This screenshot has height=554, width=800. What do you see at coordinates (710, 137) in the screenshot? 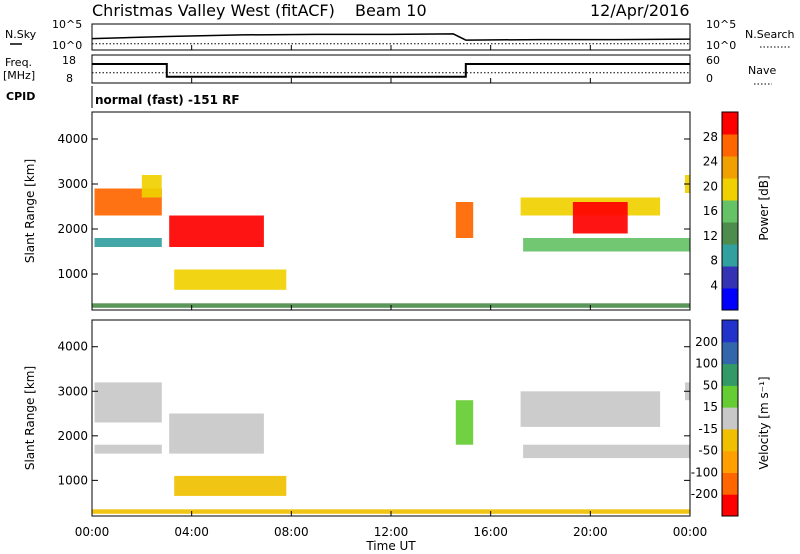
I see `colorbar-tick-label: 28` at bounding box center [710, 137].